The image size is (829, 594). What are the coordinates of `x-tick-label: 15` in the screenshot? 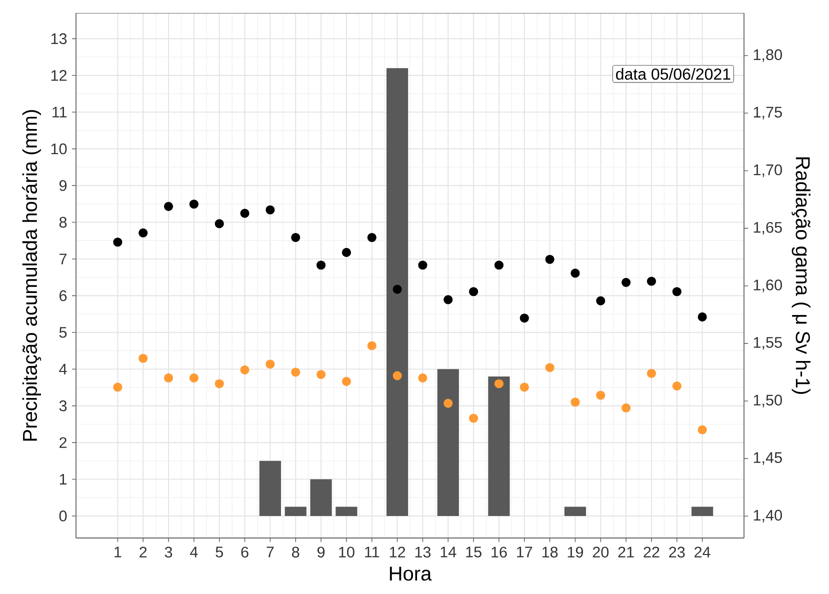 It's located at (474, 552).